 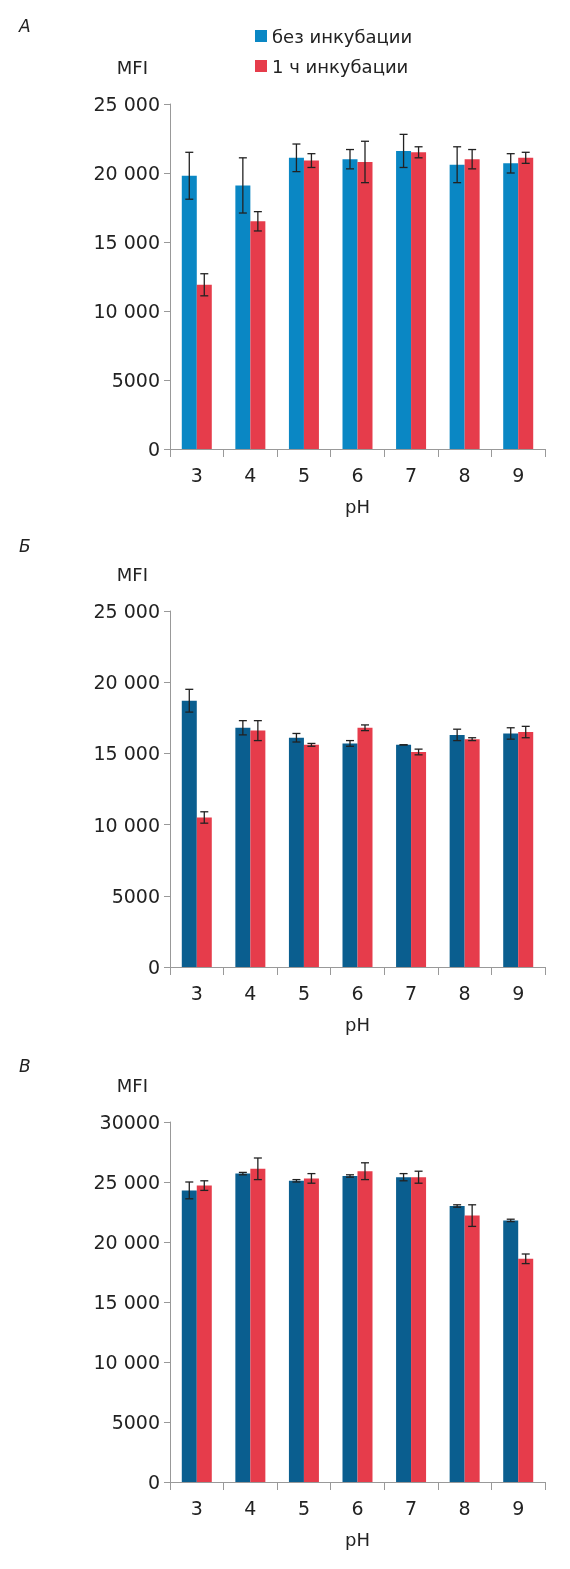 I want to click on text: А, so click(x=24, y=25).